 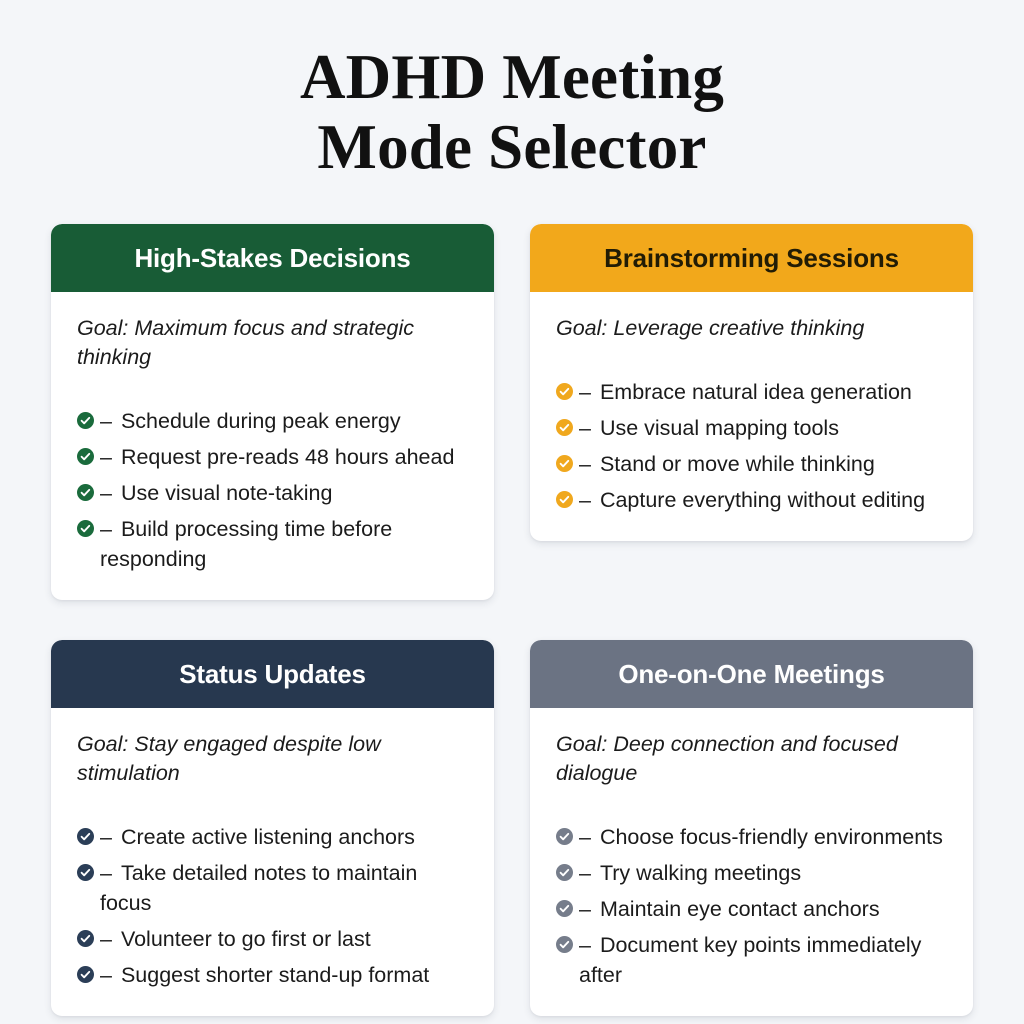 I want to click on bullet-text: – Volunteer to go first or last, so click(x=235, y=939).